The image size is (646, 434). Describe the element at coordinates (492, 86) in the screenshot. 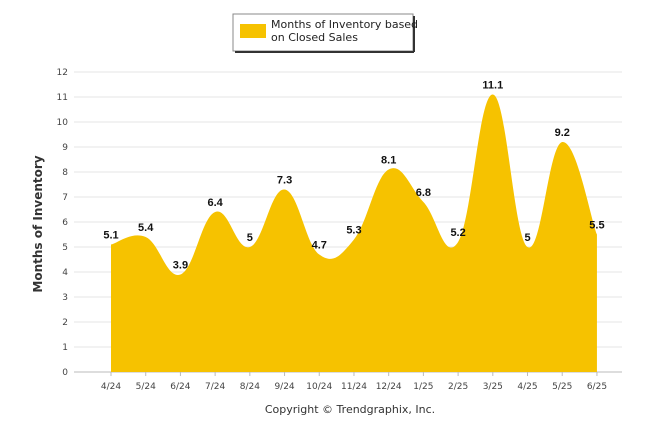

I see `data-label: 11.1` at that location.